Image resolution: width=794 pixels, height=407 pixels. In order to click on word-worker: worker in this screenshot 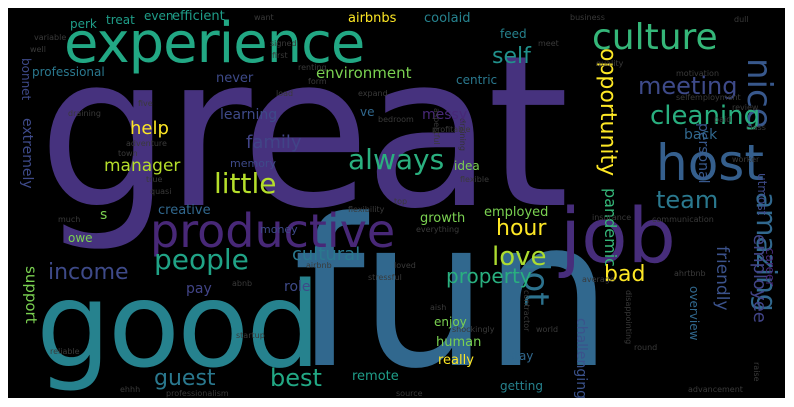, I will do `click(746, 159)`.